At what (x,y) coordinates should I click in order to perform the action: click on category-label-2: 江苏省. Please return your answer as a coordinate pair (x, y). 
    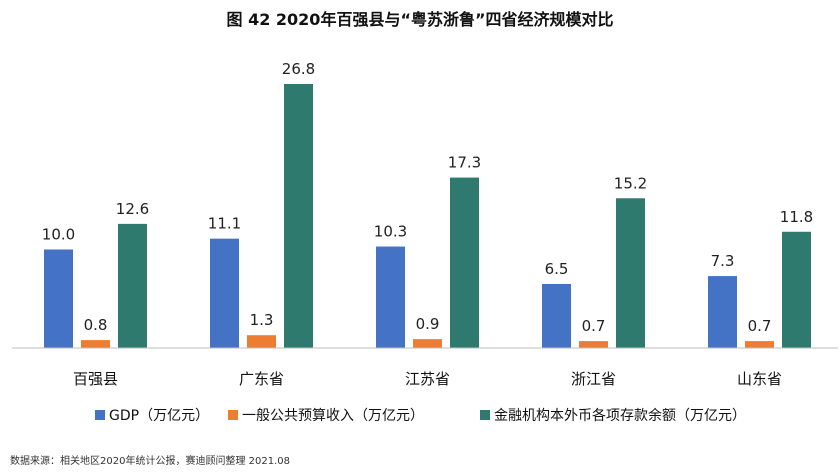
    Looking at the image, I should click on (427, 379).